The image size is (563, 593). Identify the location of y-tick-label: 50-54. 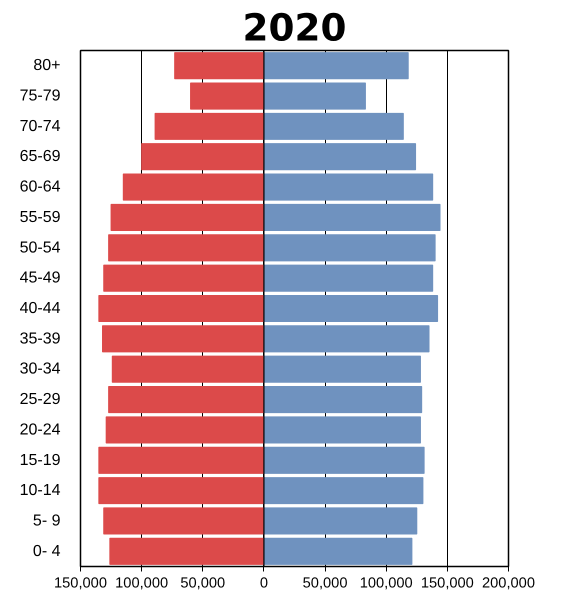
(40, 247).